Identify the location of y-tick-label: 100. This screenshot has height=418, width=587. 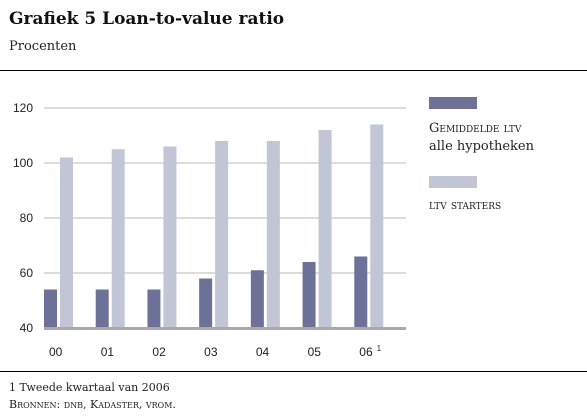
(23, 163).